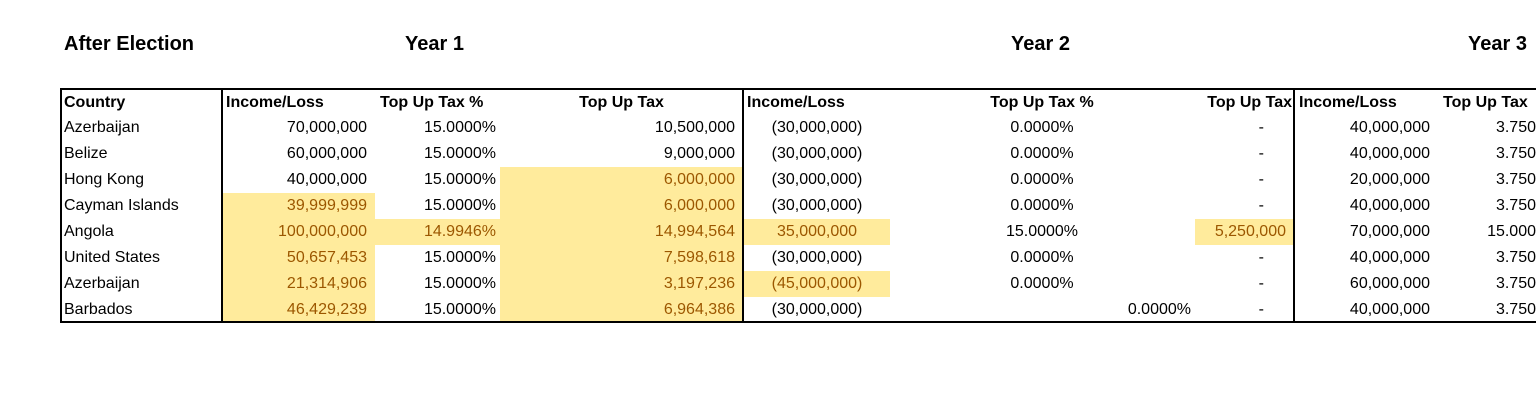 The width and height of the screenshot is (1536, 410). Describe the element at coordinates (621, 310) in the screenshot. I see `cell: 6,964,386` at that location.